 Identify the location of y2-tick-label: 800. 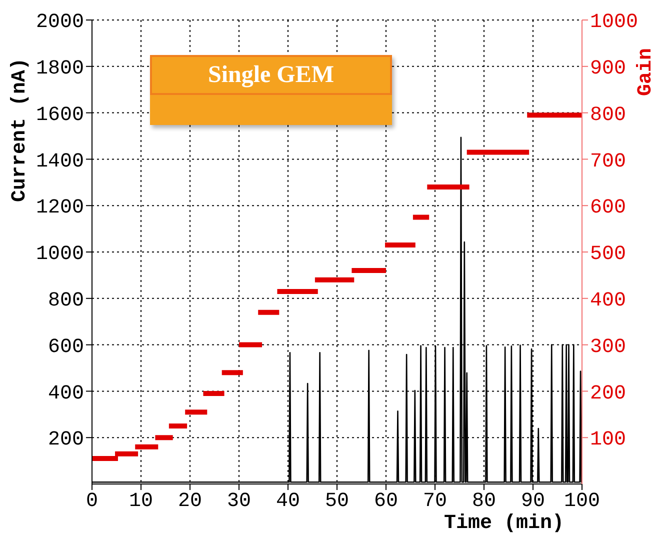
(608, 115).